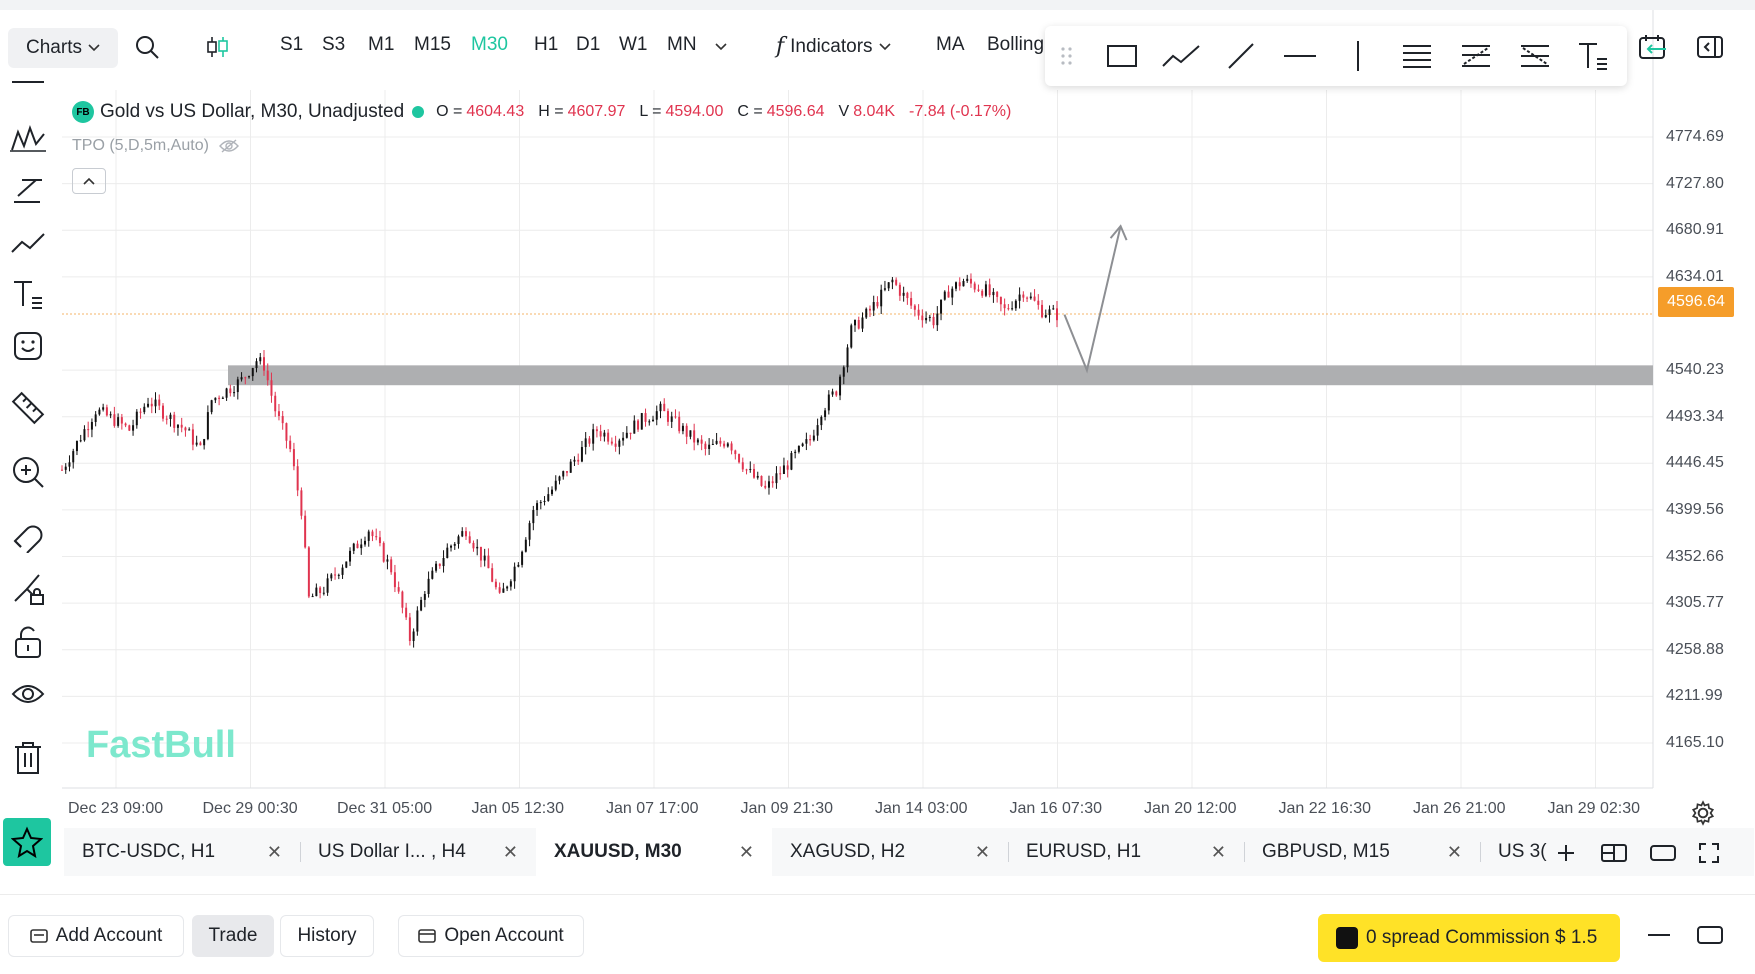 Image resolution: width=1755 pixels, height=974 pixels. Describe the element at coordinates (489, 44) in the screenshot. I see `timeframe-m30: M30` at that location.